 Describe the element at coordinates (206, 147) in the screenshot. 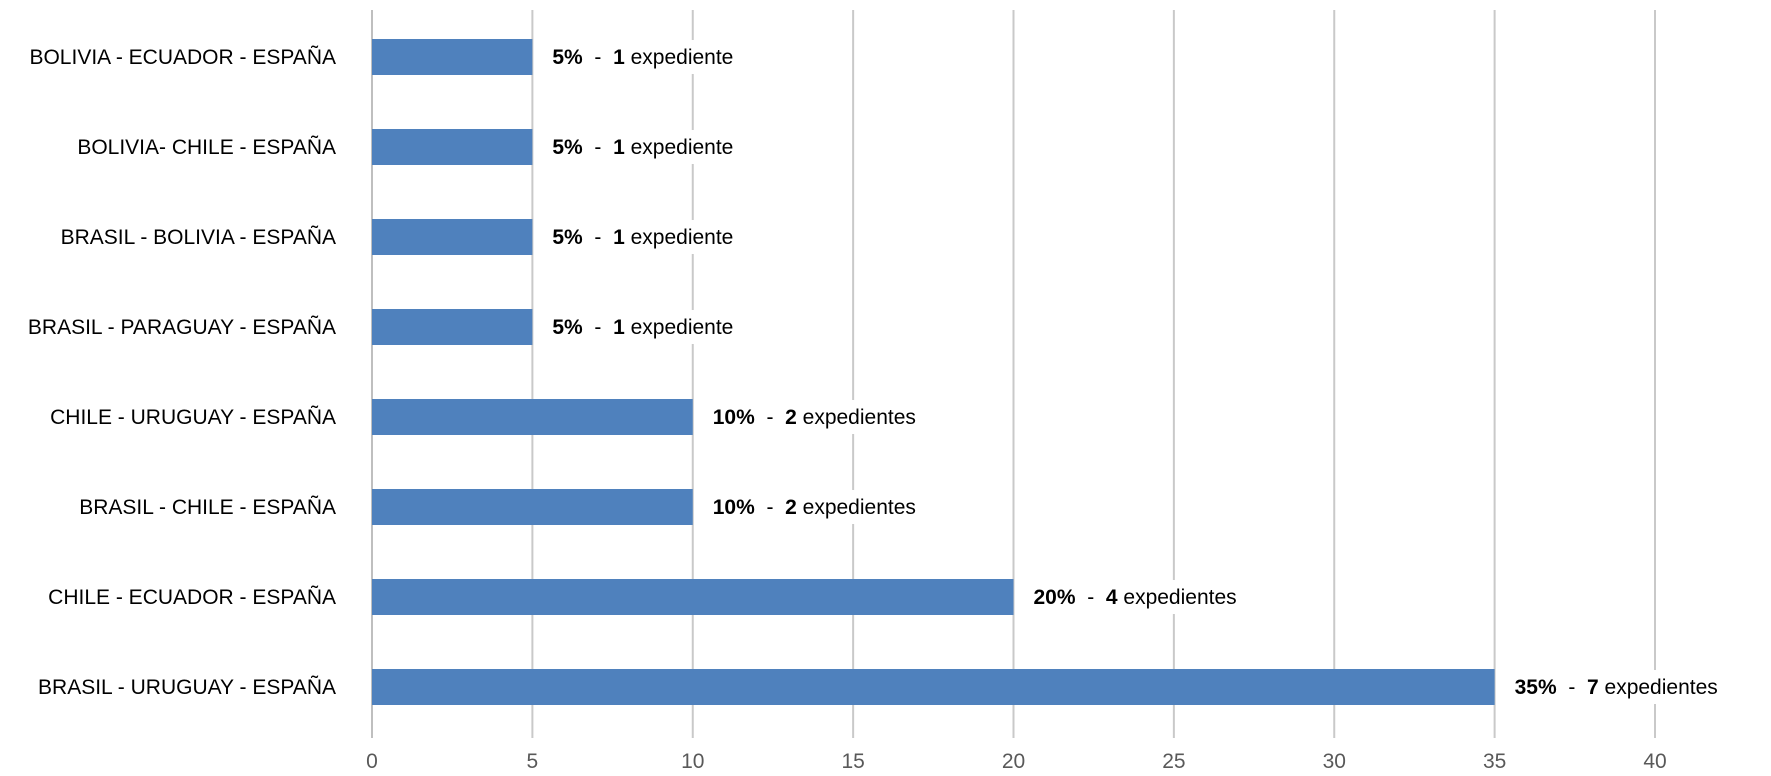

I see `category-label: BOLIVIA- CHILE - ESPAÑA` at that location.